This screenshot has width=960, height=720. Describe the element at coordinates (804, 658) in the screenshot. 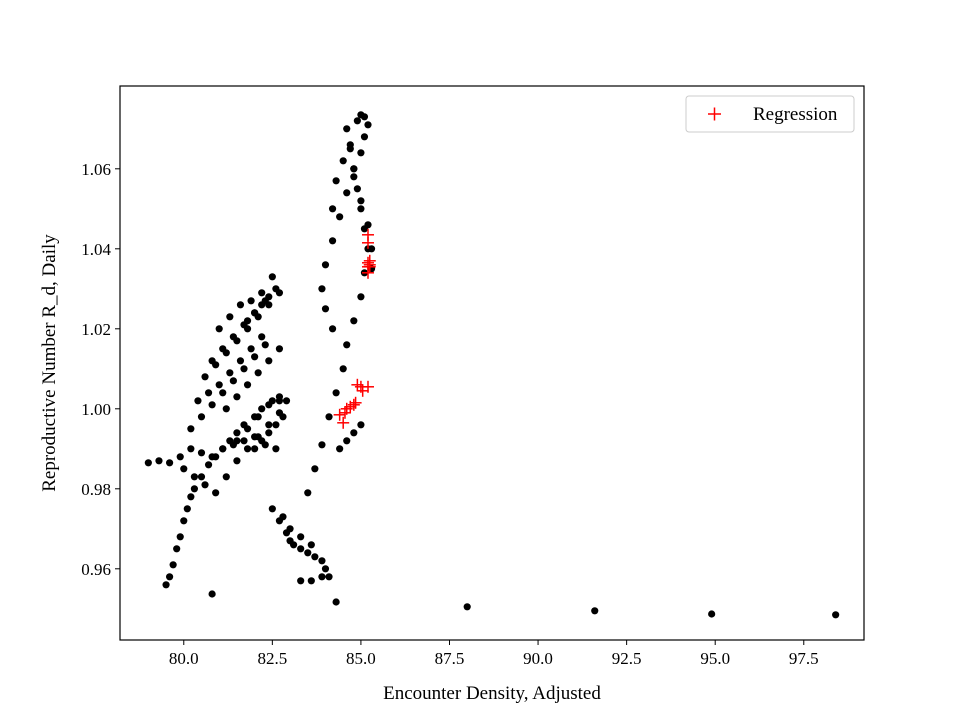

I see `x-tick-label: 97.5` at that location.